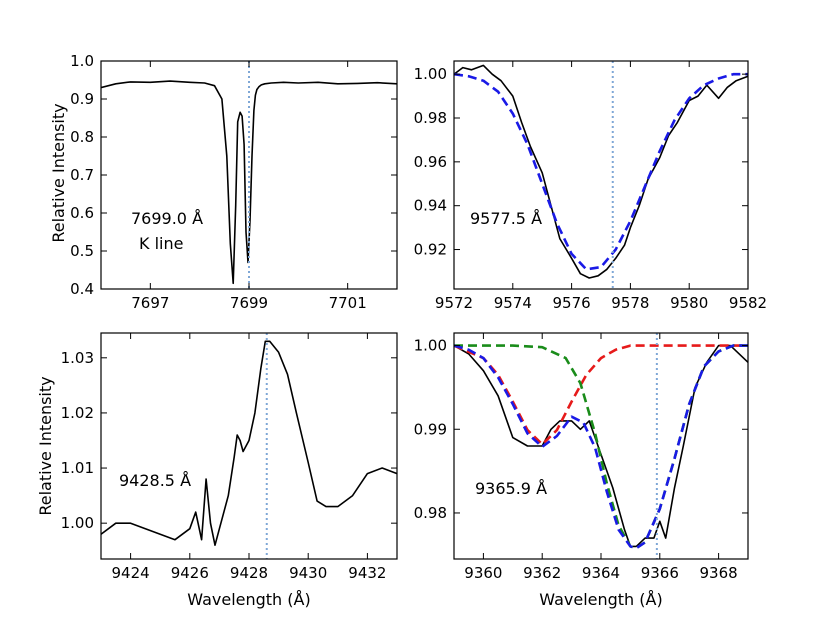 The height and width of the screenshot is (623, 830). Describe the element at coordinates (506, 218) in the screenshot. I see `9577-annotation: 9577.5 Å` at that location.